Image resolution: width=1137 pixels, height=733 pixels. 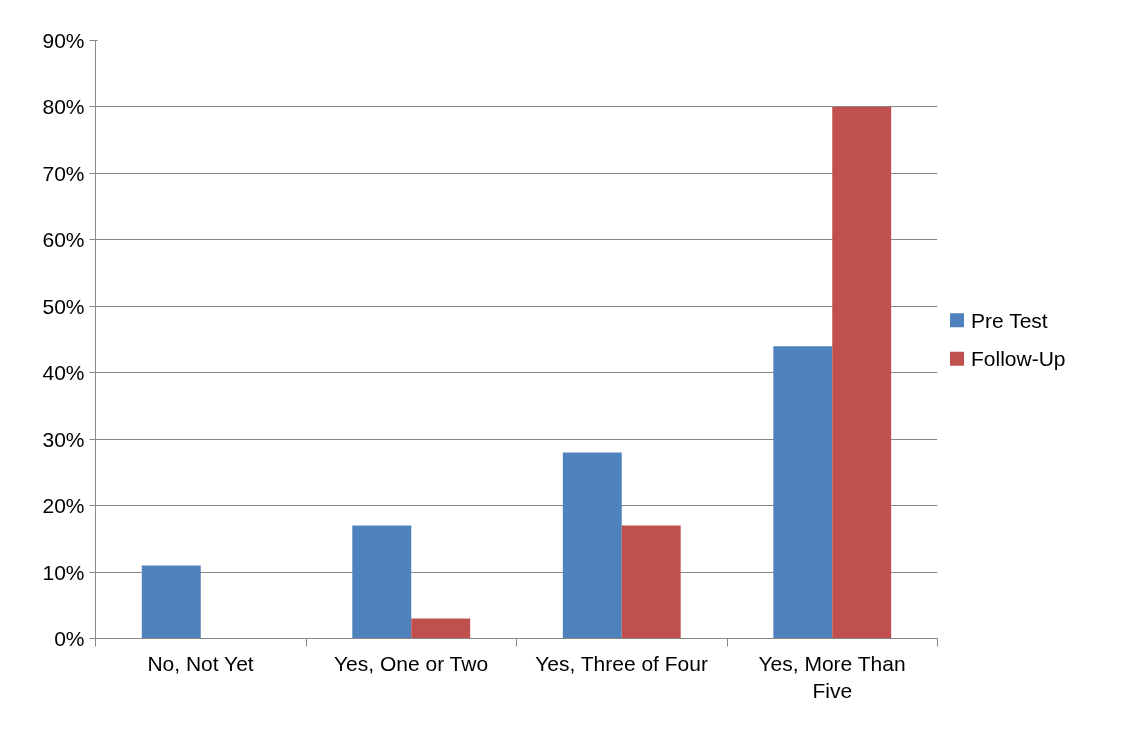 I want to click on y-tick-label: 80%, so click(x=63, y=107).